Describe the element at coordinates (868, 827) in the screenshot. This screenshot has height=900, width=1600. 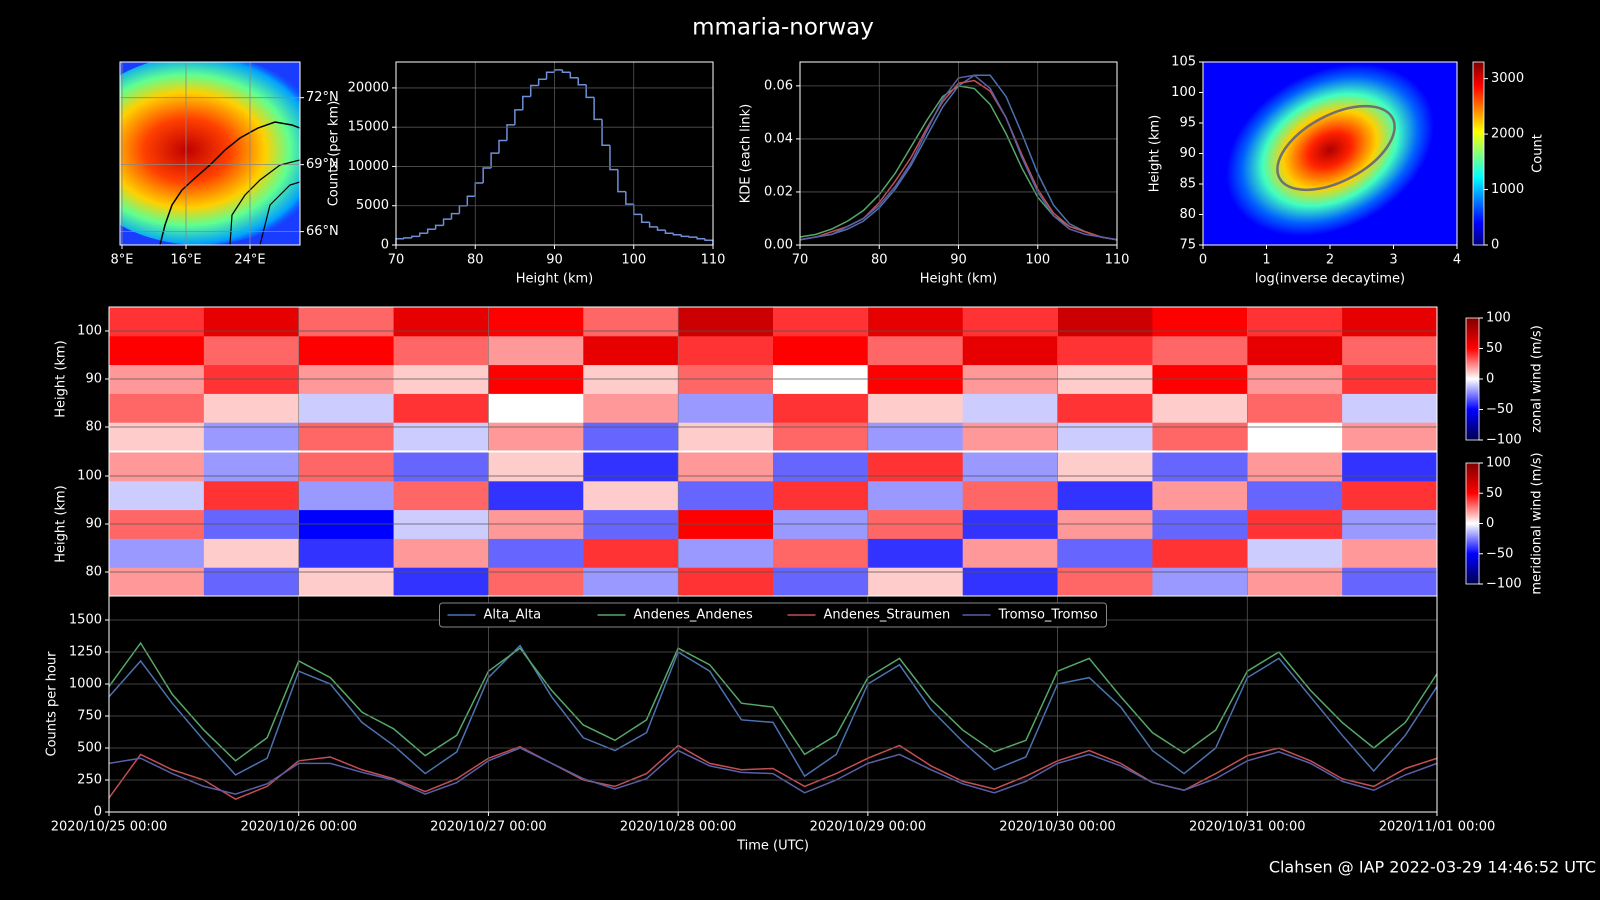
I see `x-tick-label: 2020/10/29 00:00` at that location.